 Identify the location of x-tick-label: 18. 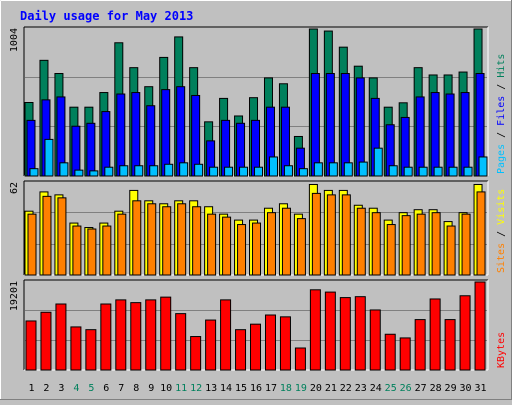
(286, 388).